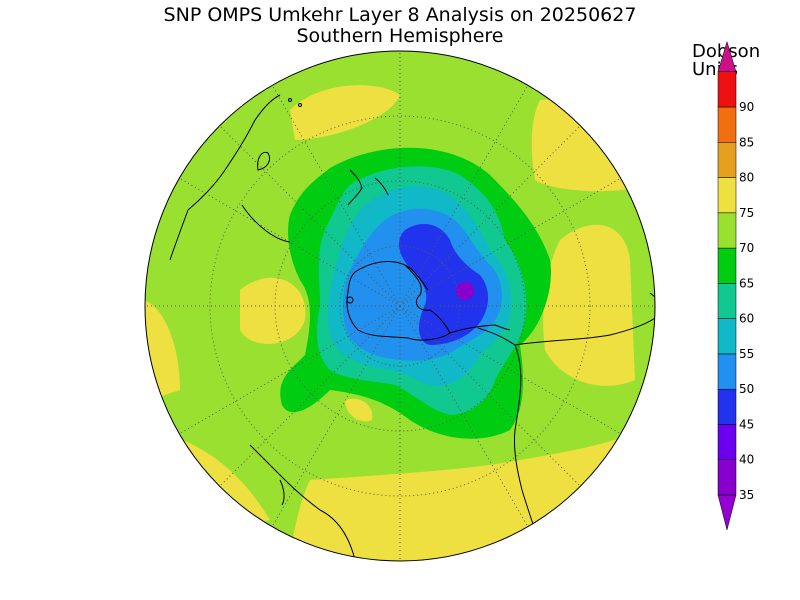 The height and width of the screenshot is (600, 800). Describe the element at coordinates (746, 178) in the screenshot. I see `colorbar-tick-label: 80` at that location.